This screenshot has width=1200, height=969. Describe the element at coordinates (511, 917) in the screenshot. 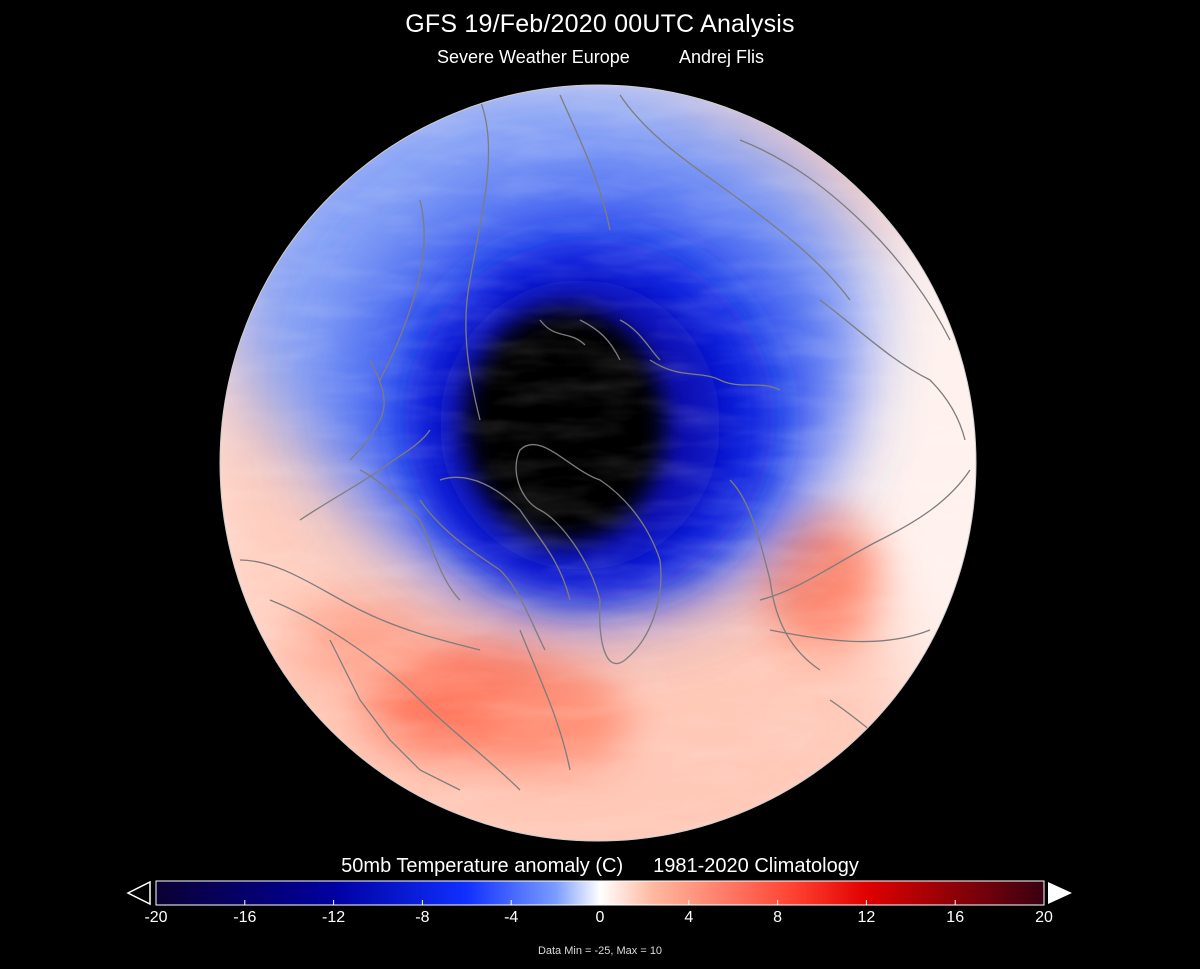

I see `colorbar-tick-label: -4` at that location.